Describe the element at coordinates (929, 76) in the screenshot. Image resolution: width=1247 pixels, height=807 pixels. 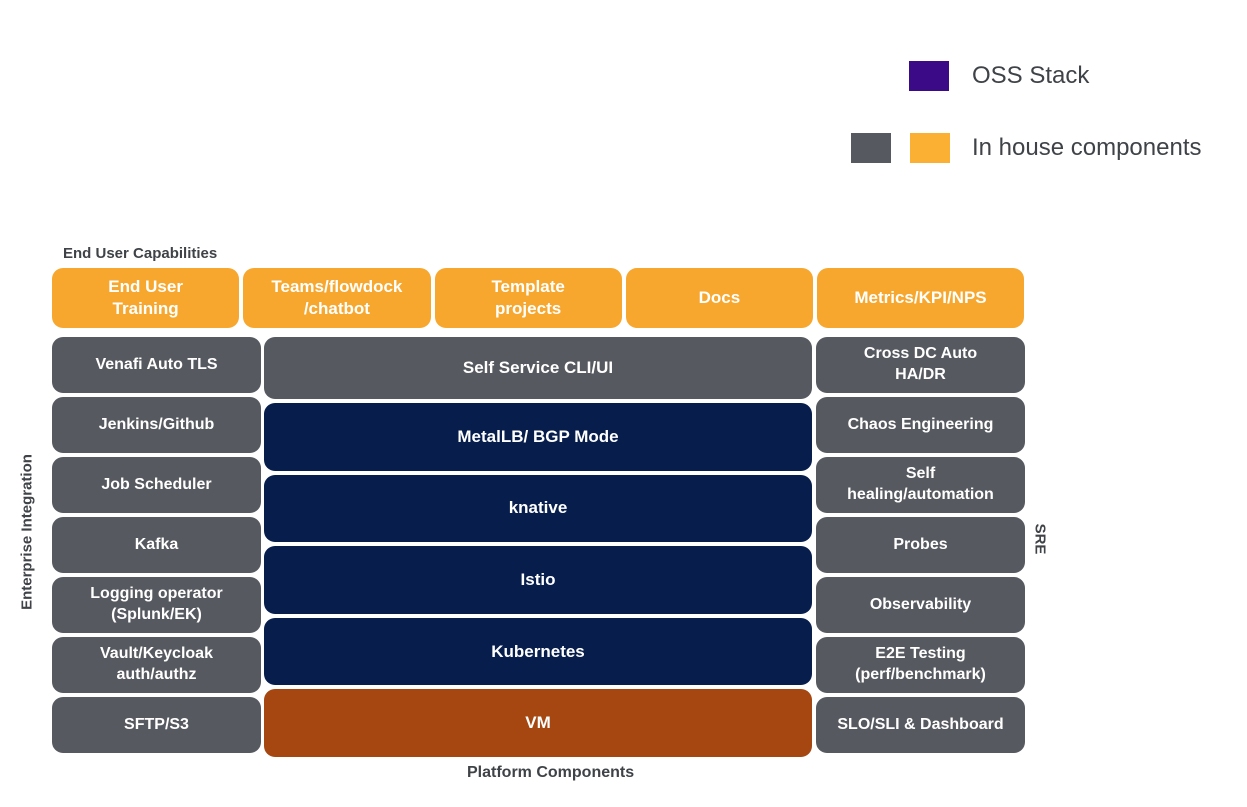
I see `legend-swatch-oss` at that location.